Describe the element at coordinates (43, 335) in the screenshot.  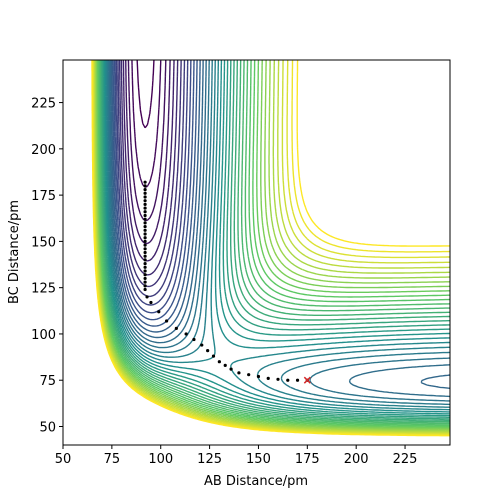
I see `y-tick-label: 100` at that location.